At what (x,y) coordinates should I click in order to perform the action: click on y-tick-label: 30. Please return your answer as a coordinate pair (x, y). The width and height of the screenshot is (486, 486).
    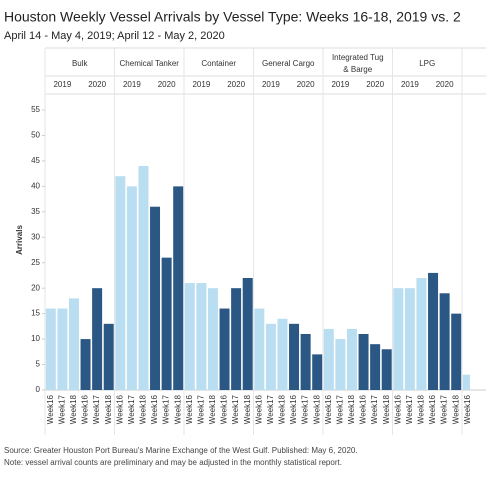
    Looking at the image, I should click on (35, 236).